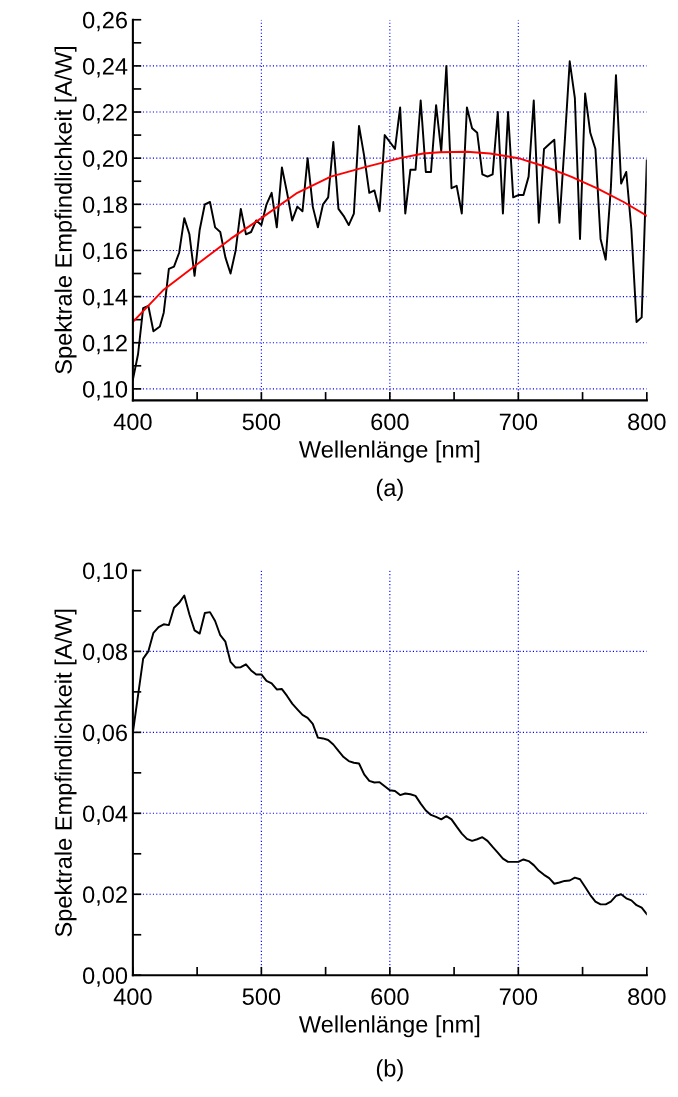 Image resolution: width=678 pixels, height=1097 pixels. I want to click on y-tick-label: 0,06, so click(105, 734).